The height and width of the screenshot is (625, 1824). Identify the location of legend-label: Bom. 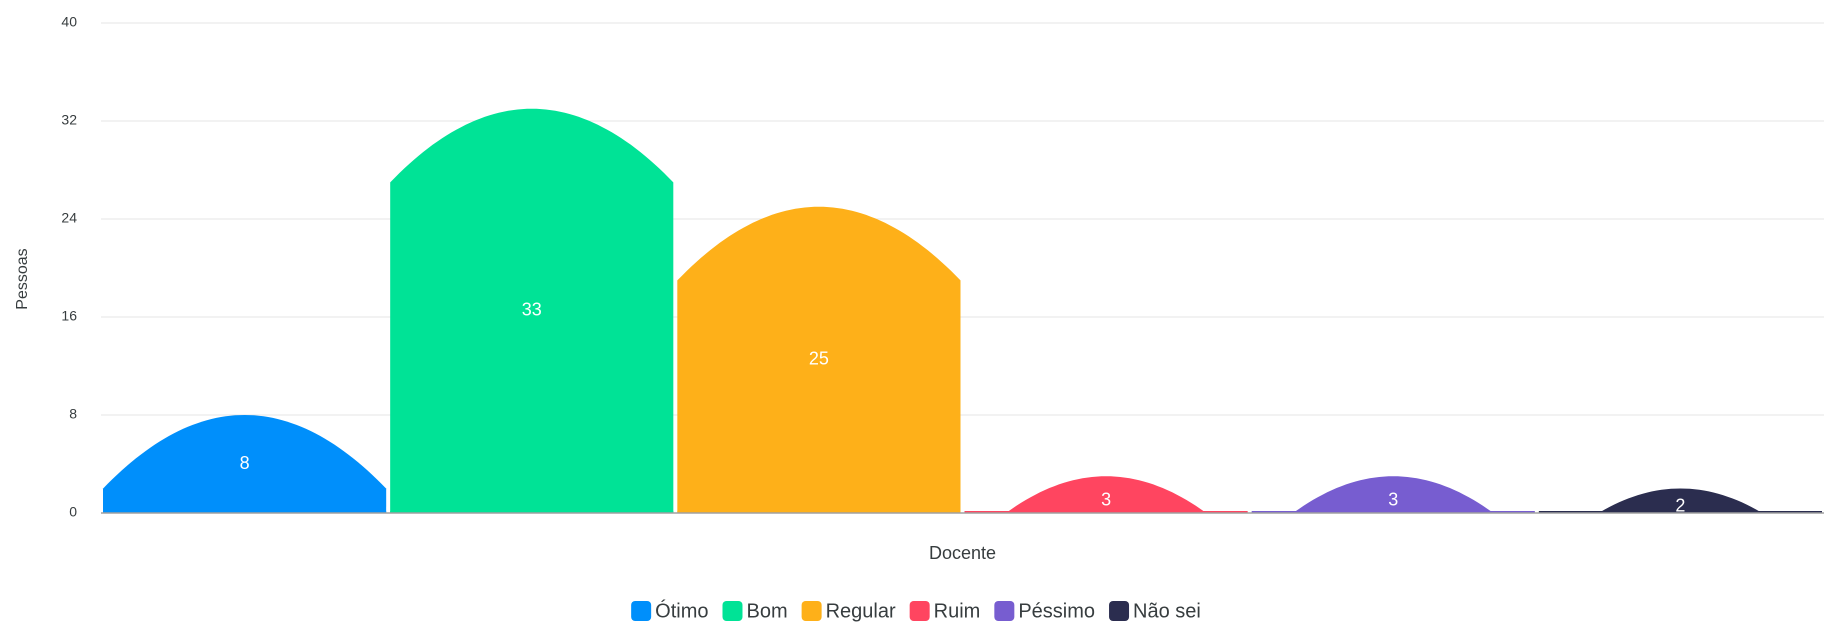
(766, 611).